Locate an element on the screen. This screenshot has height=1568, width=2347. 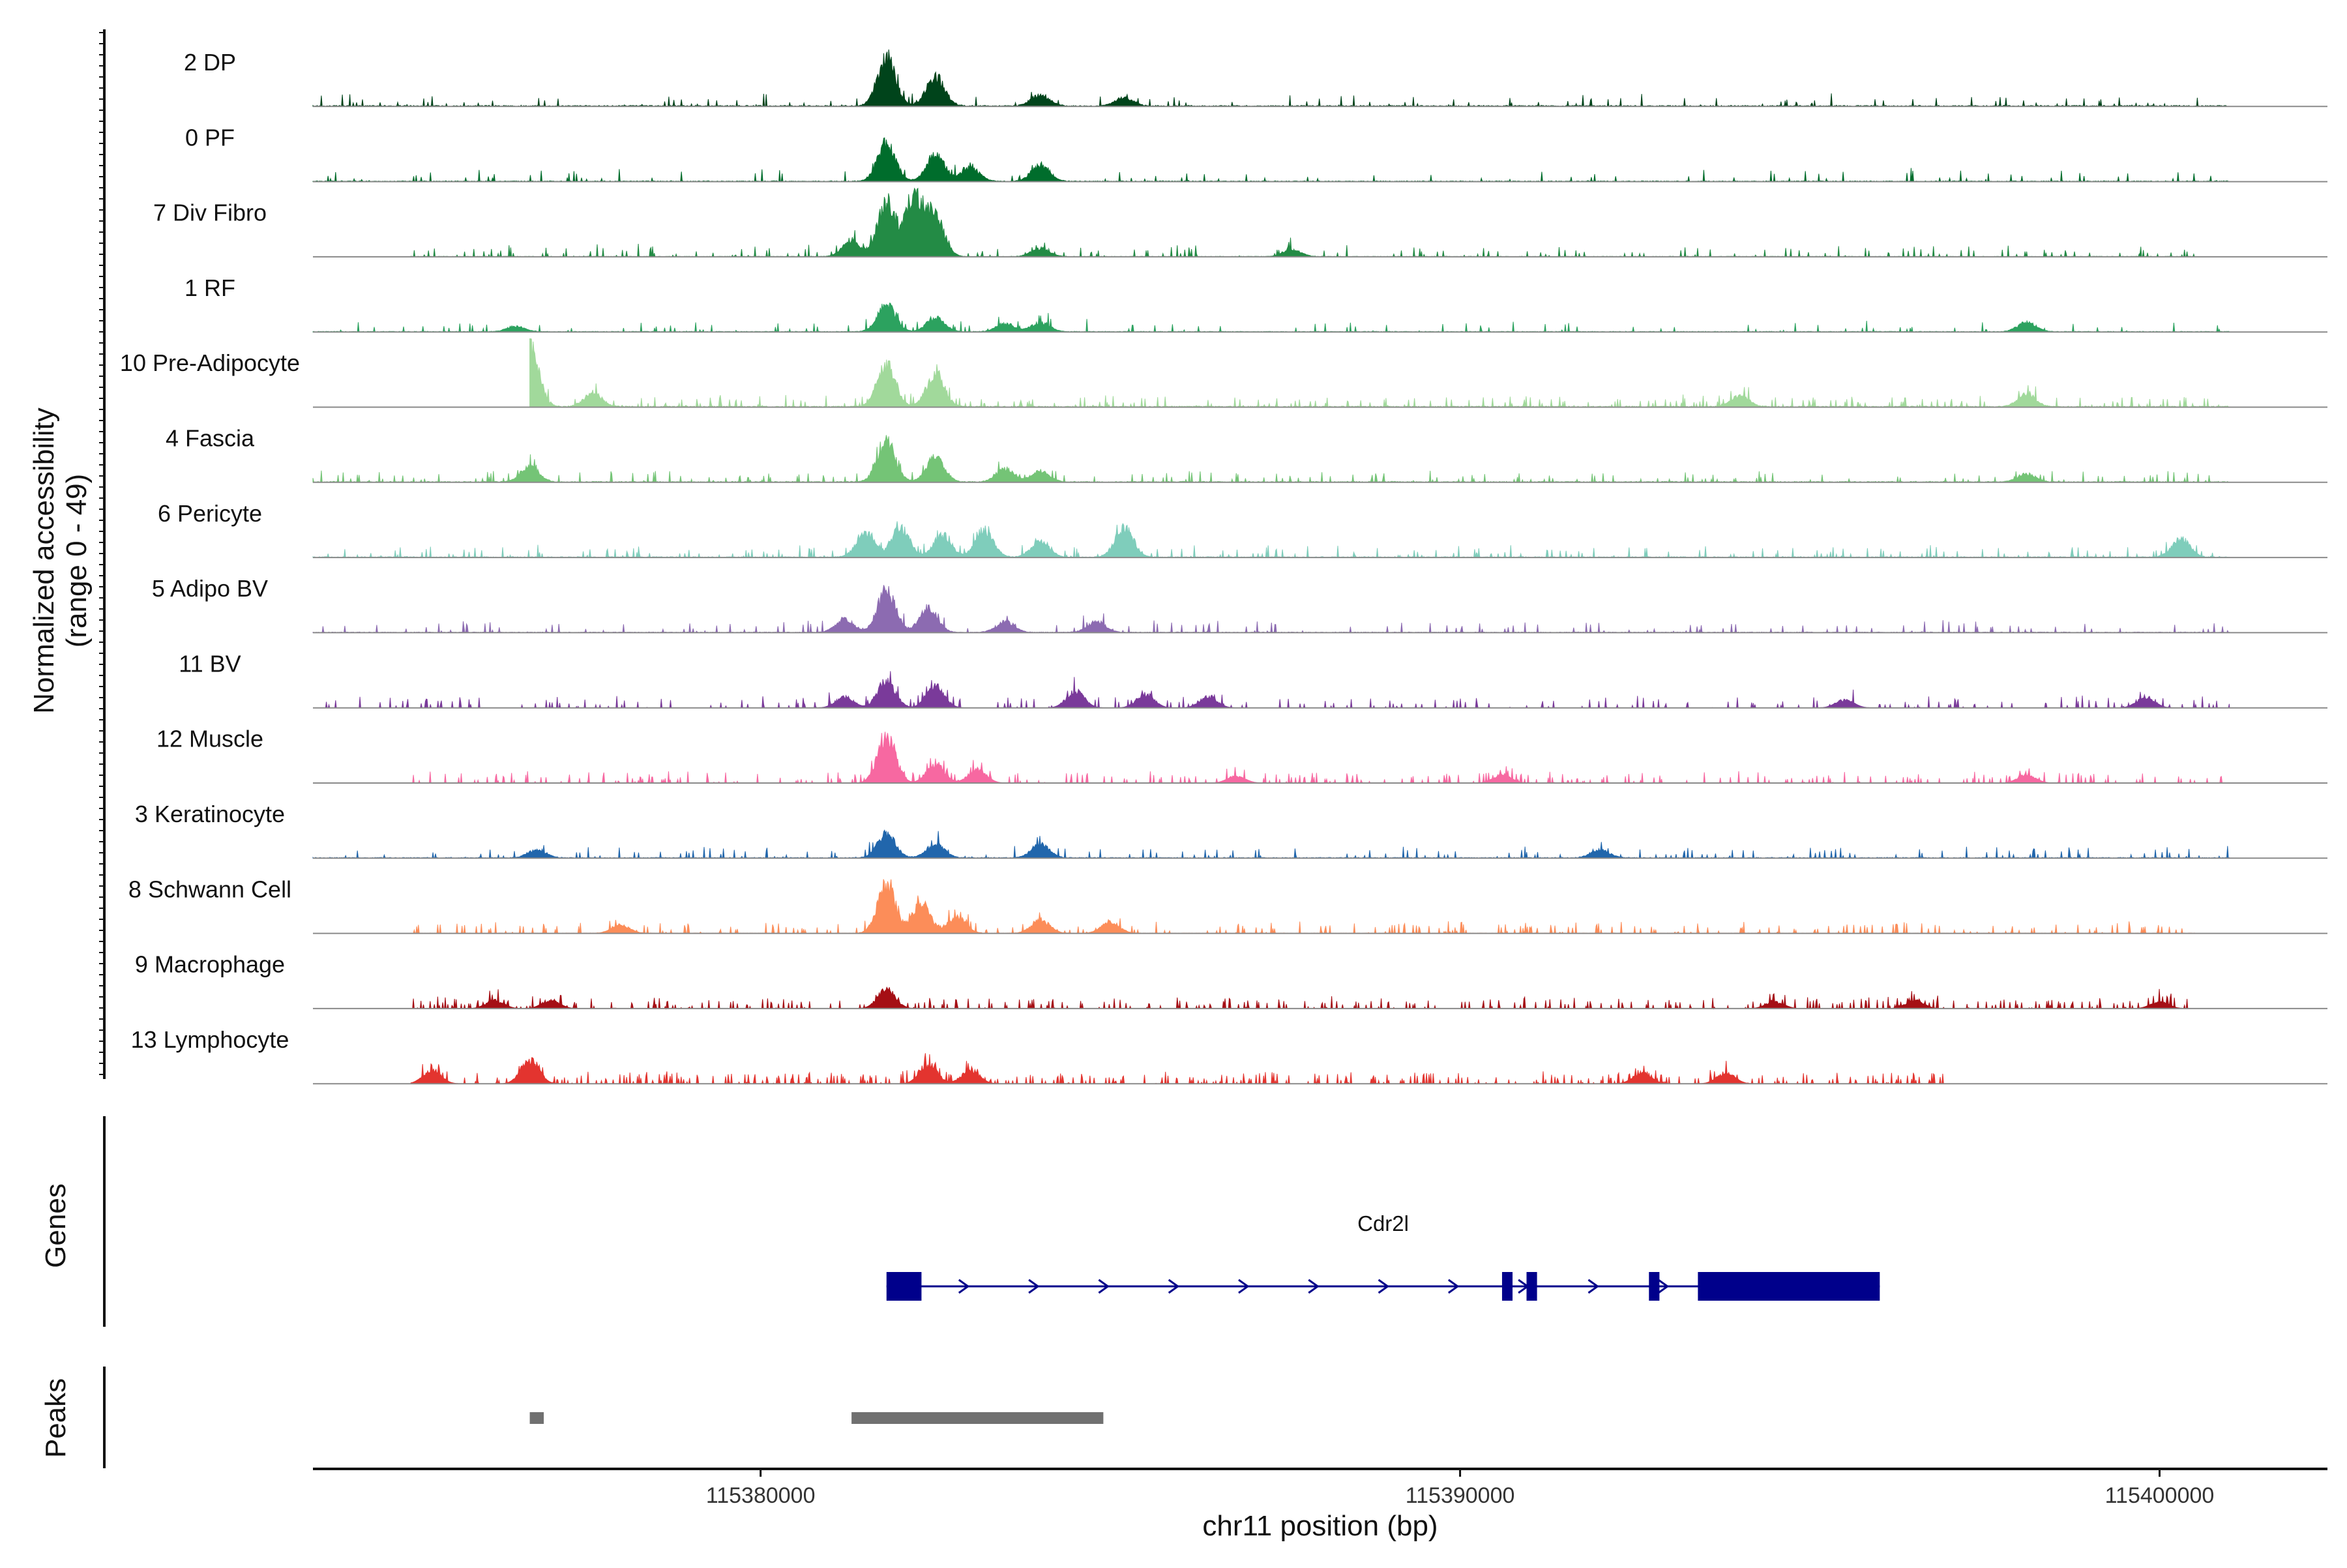
x-tick-label: 115380000 is located at coordinates (761, 1495).